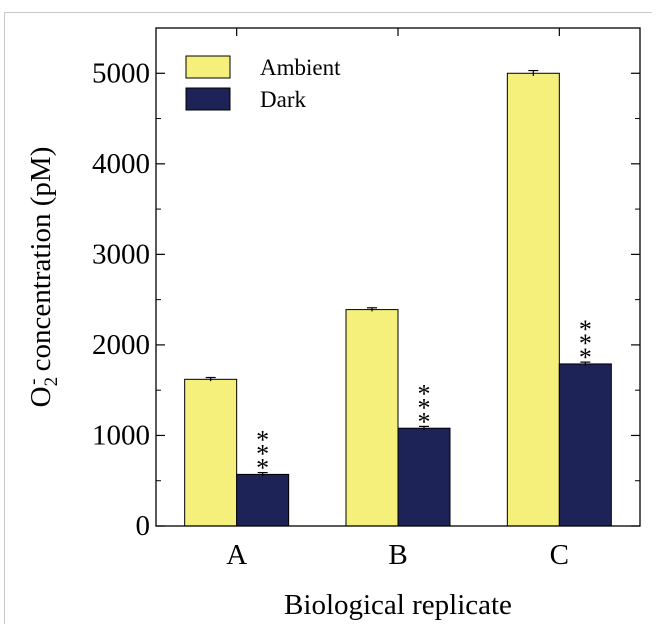 The width and height of the screenshot is (656, 625). Describe the element at coordinates (121, 345) in the screenshot. I see `y-tick-label: 2000` at that location.